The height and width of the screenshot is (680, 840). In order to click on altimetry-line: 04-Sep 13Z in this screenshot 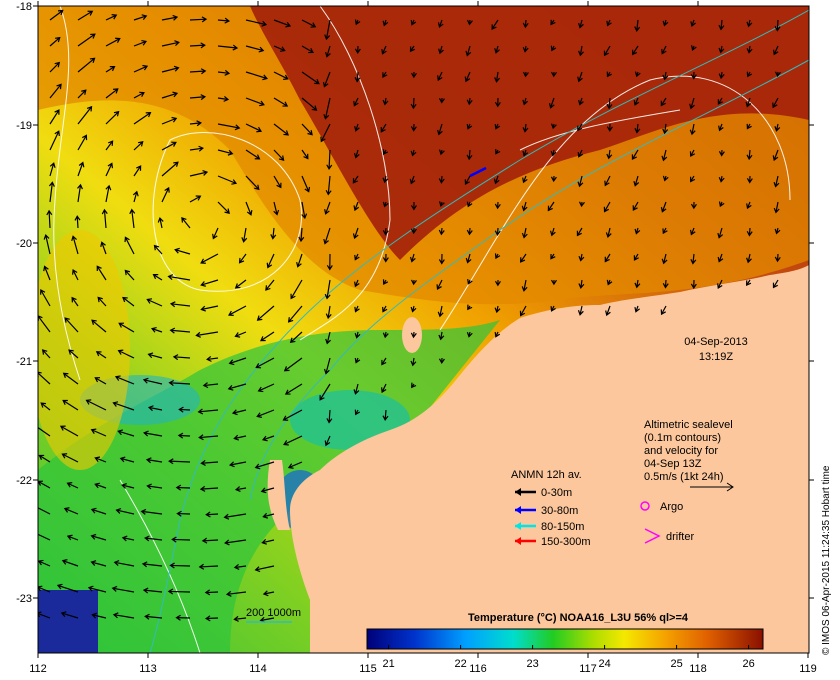, I will do `click(673, 464)`.